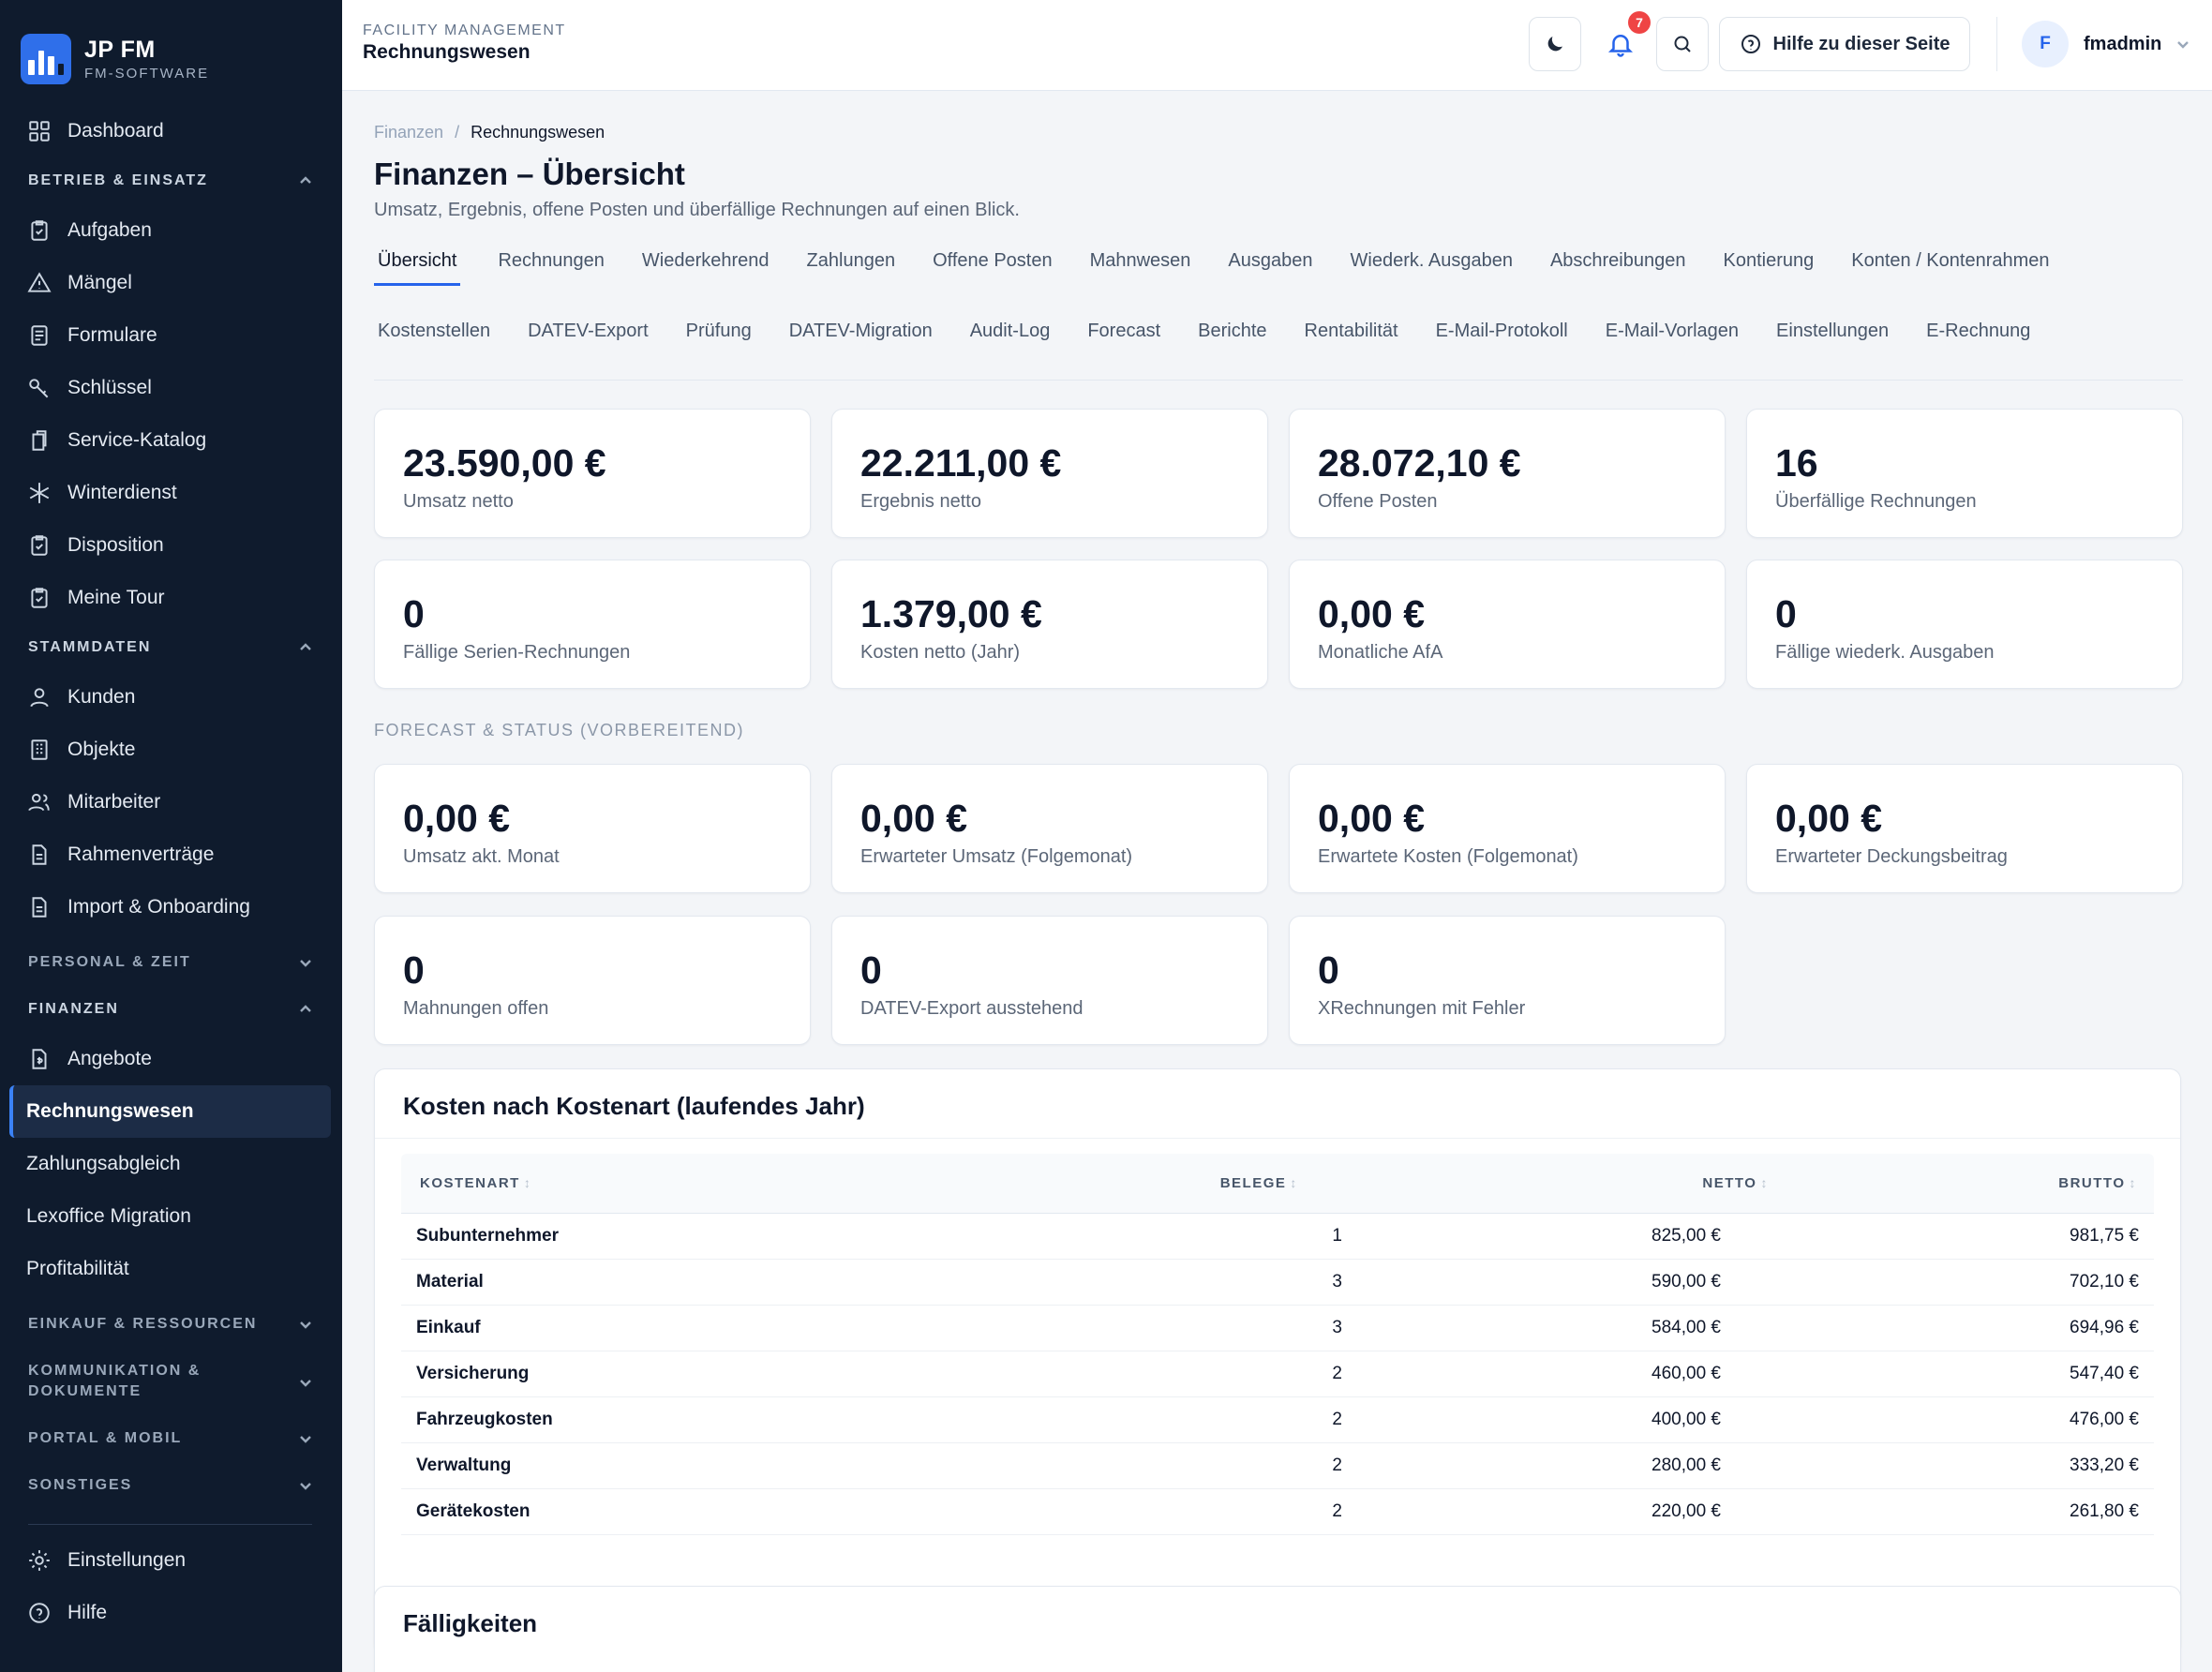  I want to click on sidebar-item-rahmenvertraege: Rahmenverträge, so click(171, 855).